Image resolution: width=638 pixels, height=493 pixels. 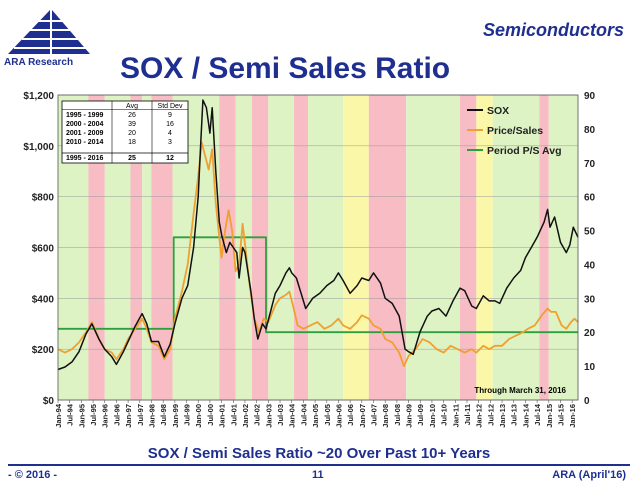 I want to click on table-cell: 4, so click(x=170, y=133).